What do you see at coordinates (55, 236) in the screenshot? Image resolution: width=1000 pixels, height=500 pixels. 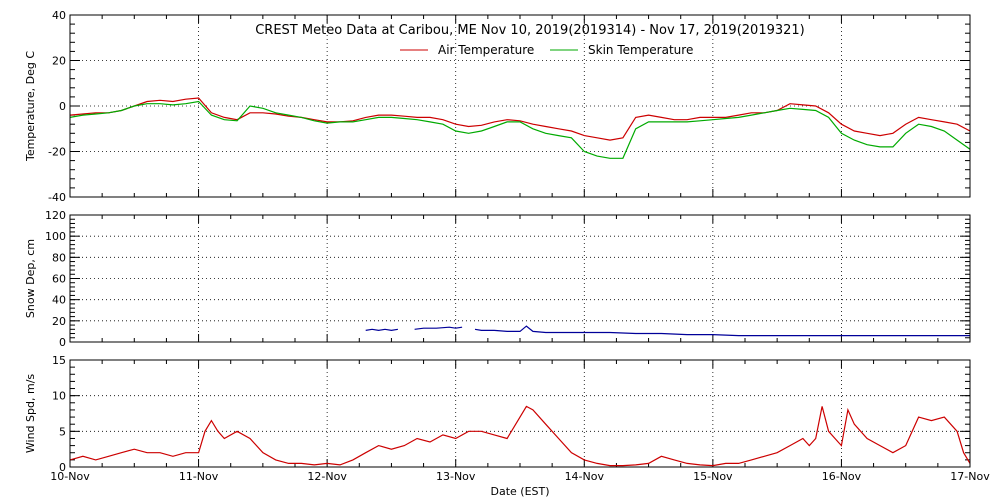 I see `y-tick-label: 100` at bounding box center [55, 236].